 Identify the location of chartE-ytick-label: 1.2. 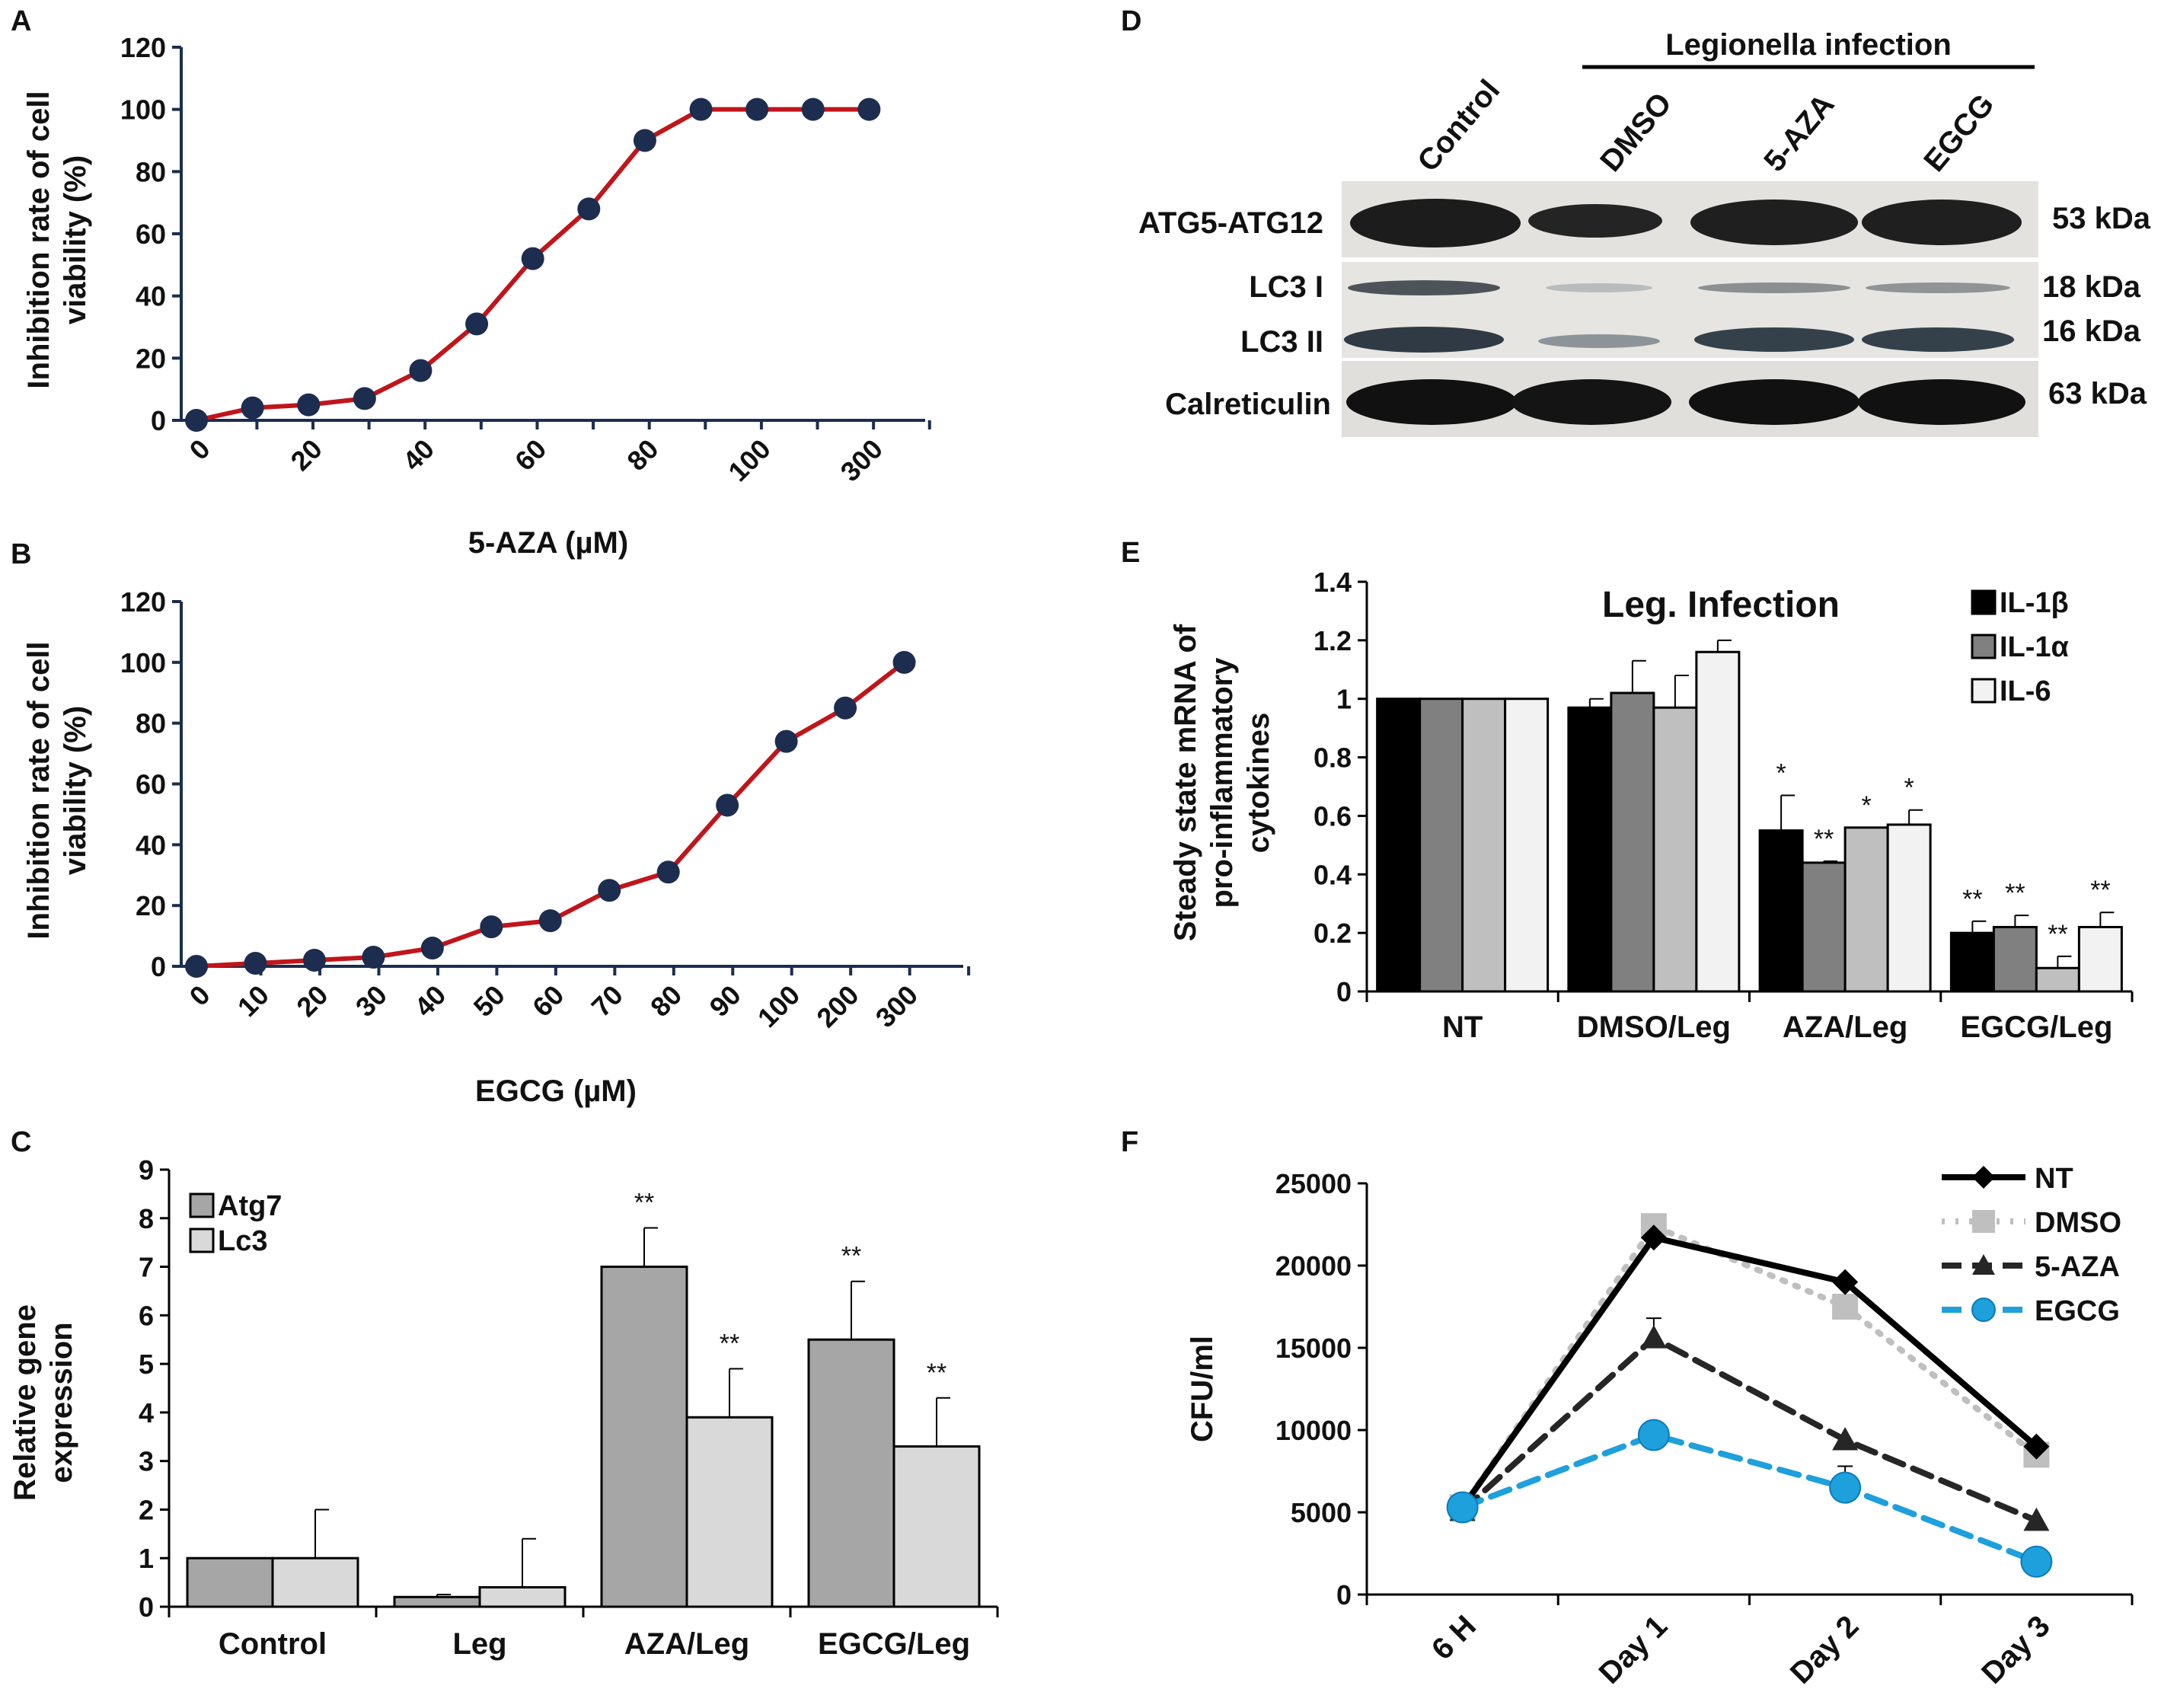
(1333, 640).